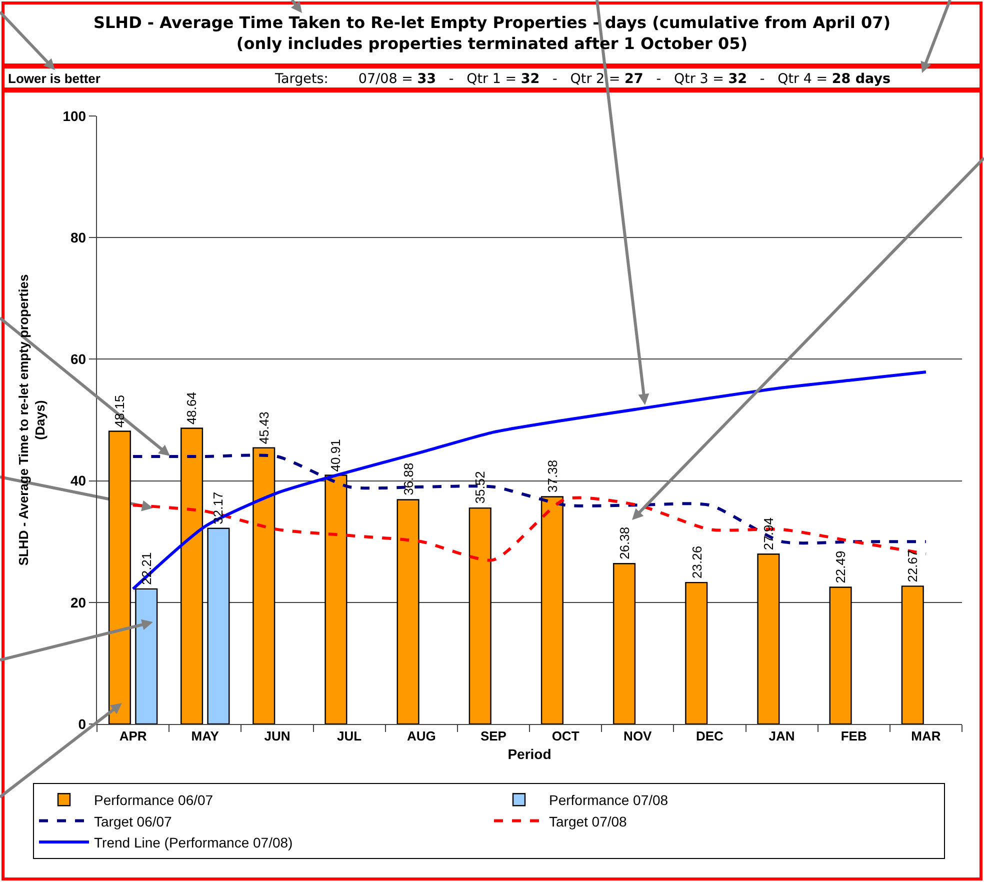 This screenshot has width=984, height=882. What do you see at coordinates (218, 508) in the screenshot?
I see `data-label: 32.17` at bounding box center [218, 508].